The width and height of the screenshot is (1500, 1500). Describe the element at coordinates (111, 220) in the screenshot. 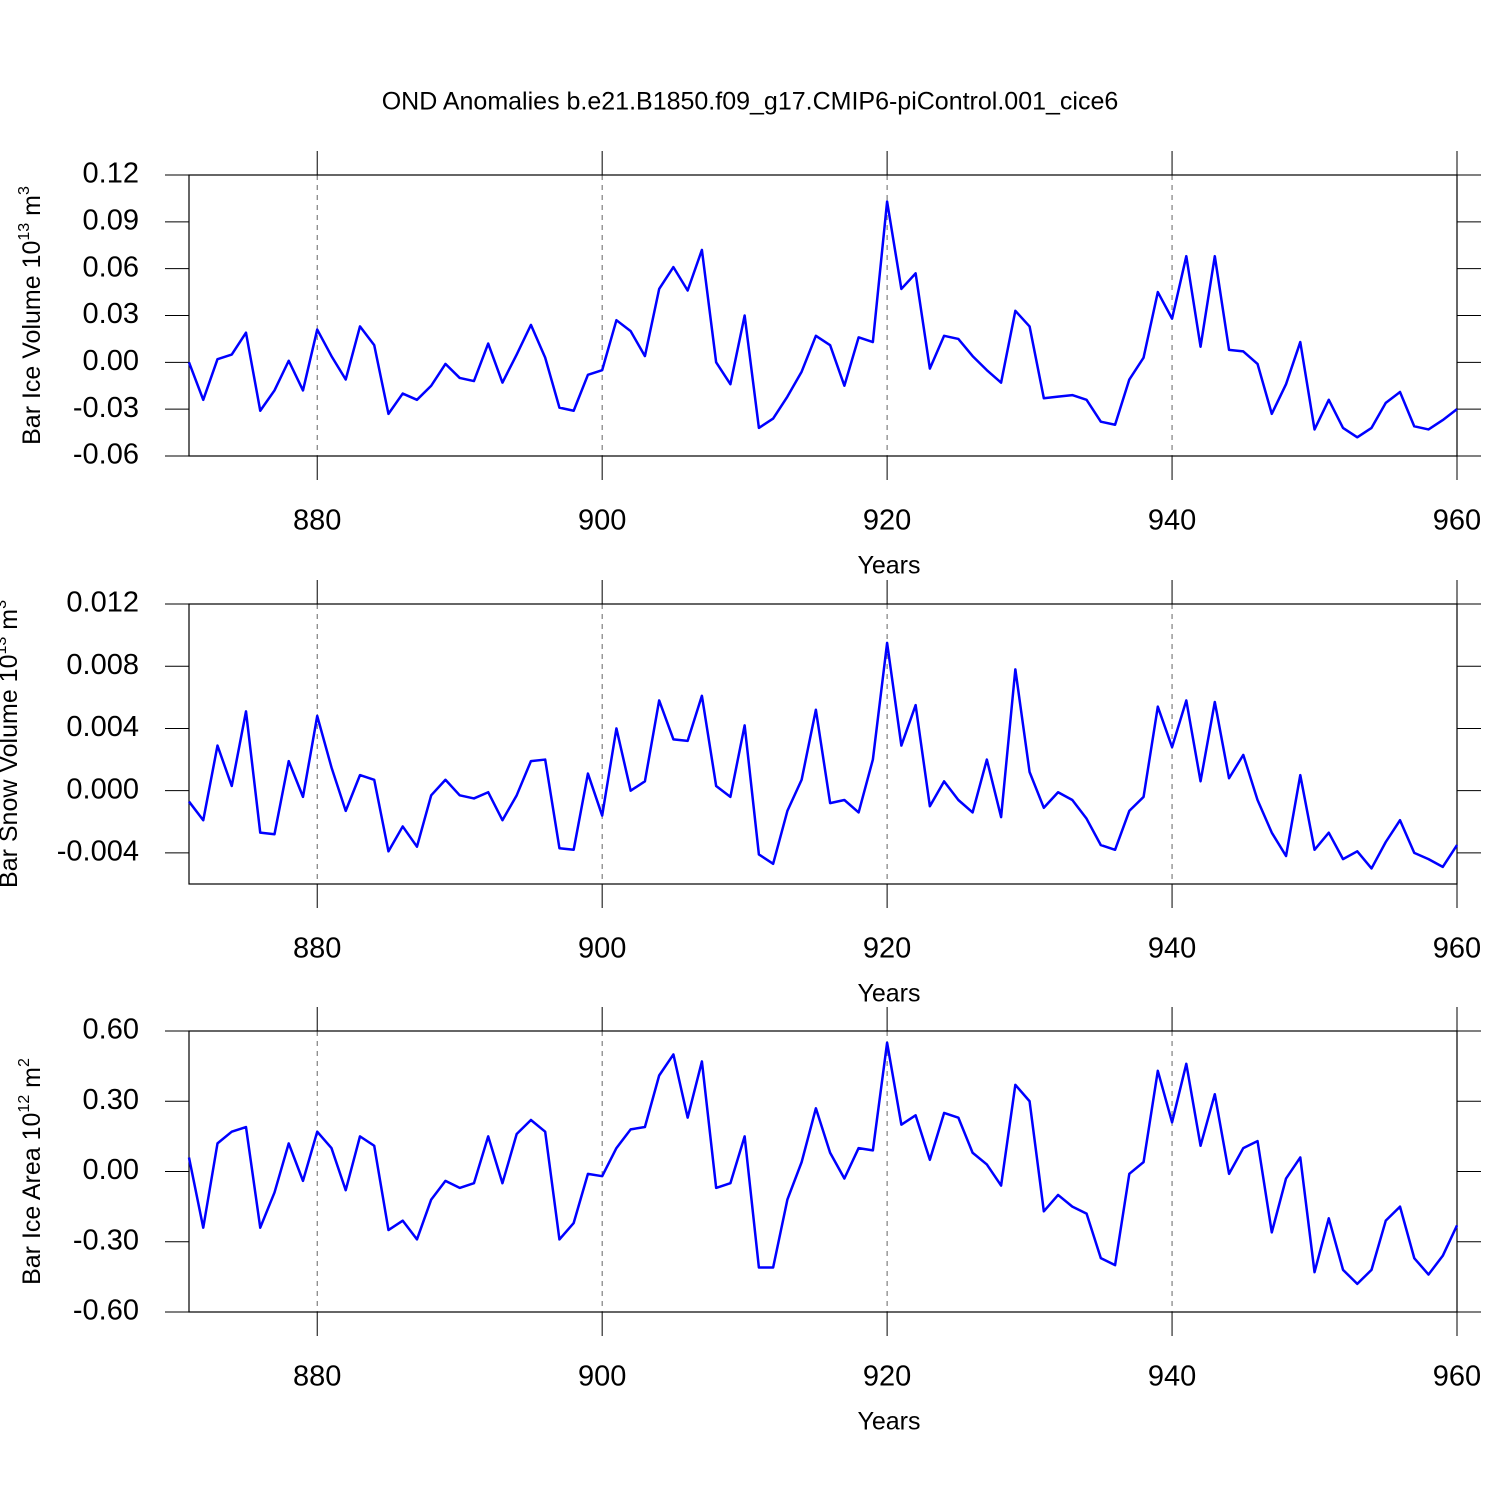

I see `y-tick-label: 0.09` at that location.